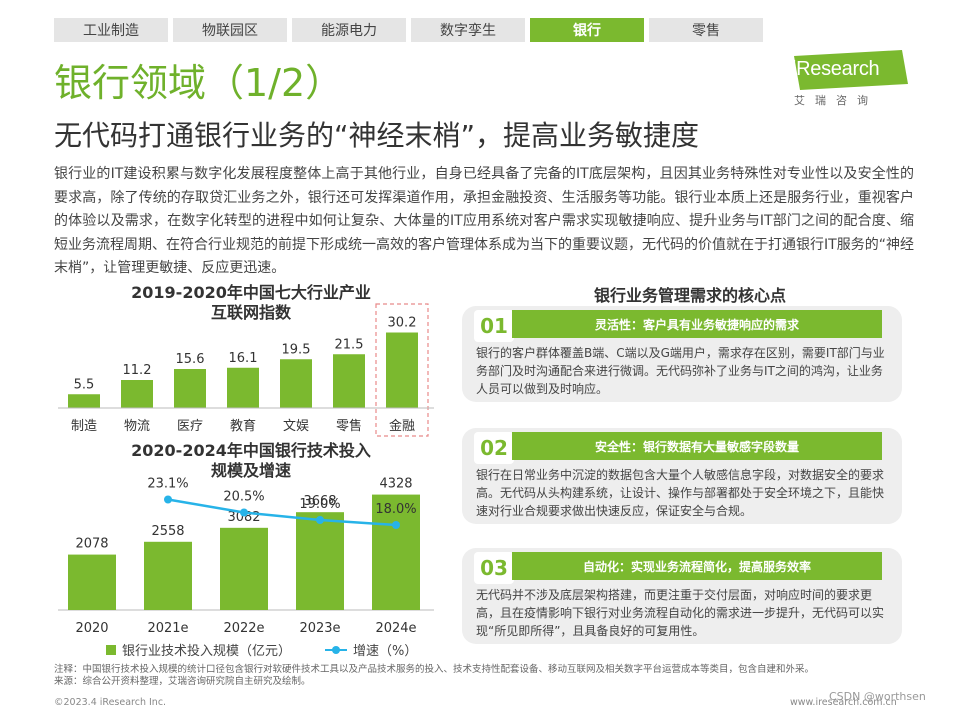  I want to click on page-subtitle: 无代码打通银行业务的“神经末梢”，提高业务敏捷度, so click(377, 135).